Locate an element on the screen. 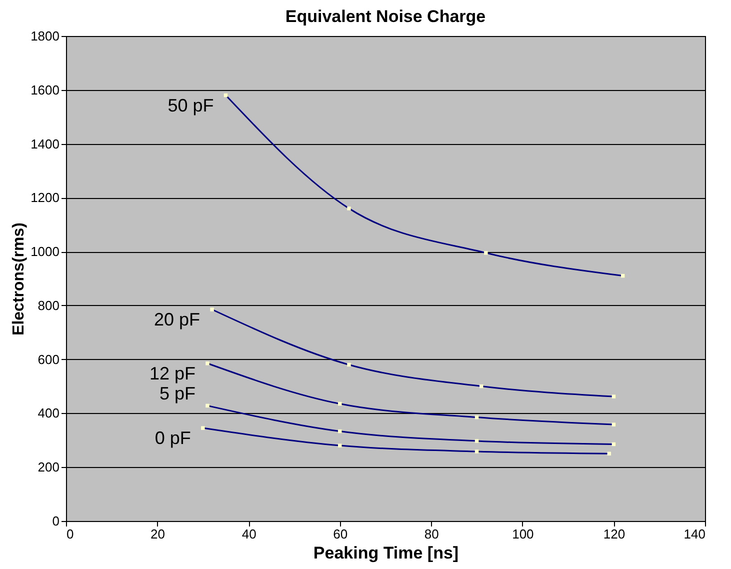 Image resolution: width=731 pixels, height=569 pixels. x-tick-label: 100 is located at coordinates (523, 534).